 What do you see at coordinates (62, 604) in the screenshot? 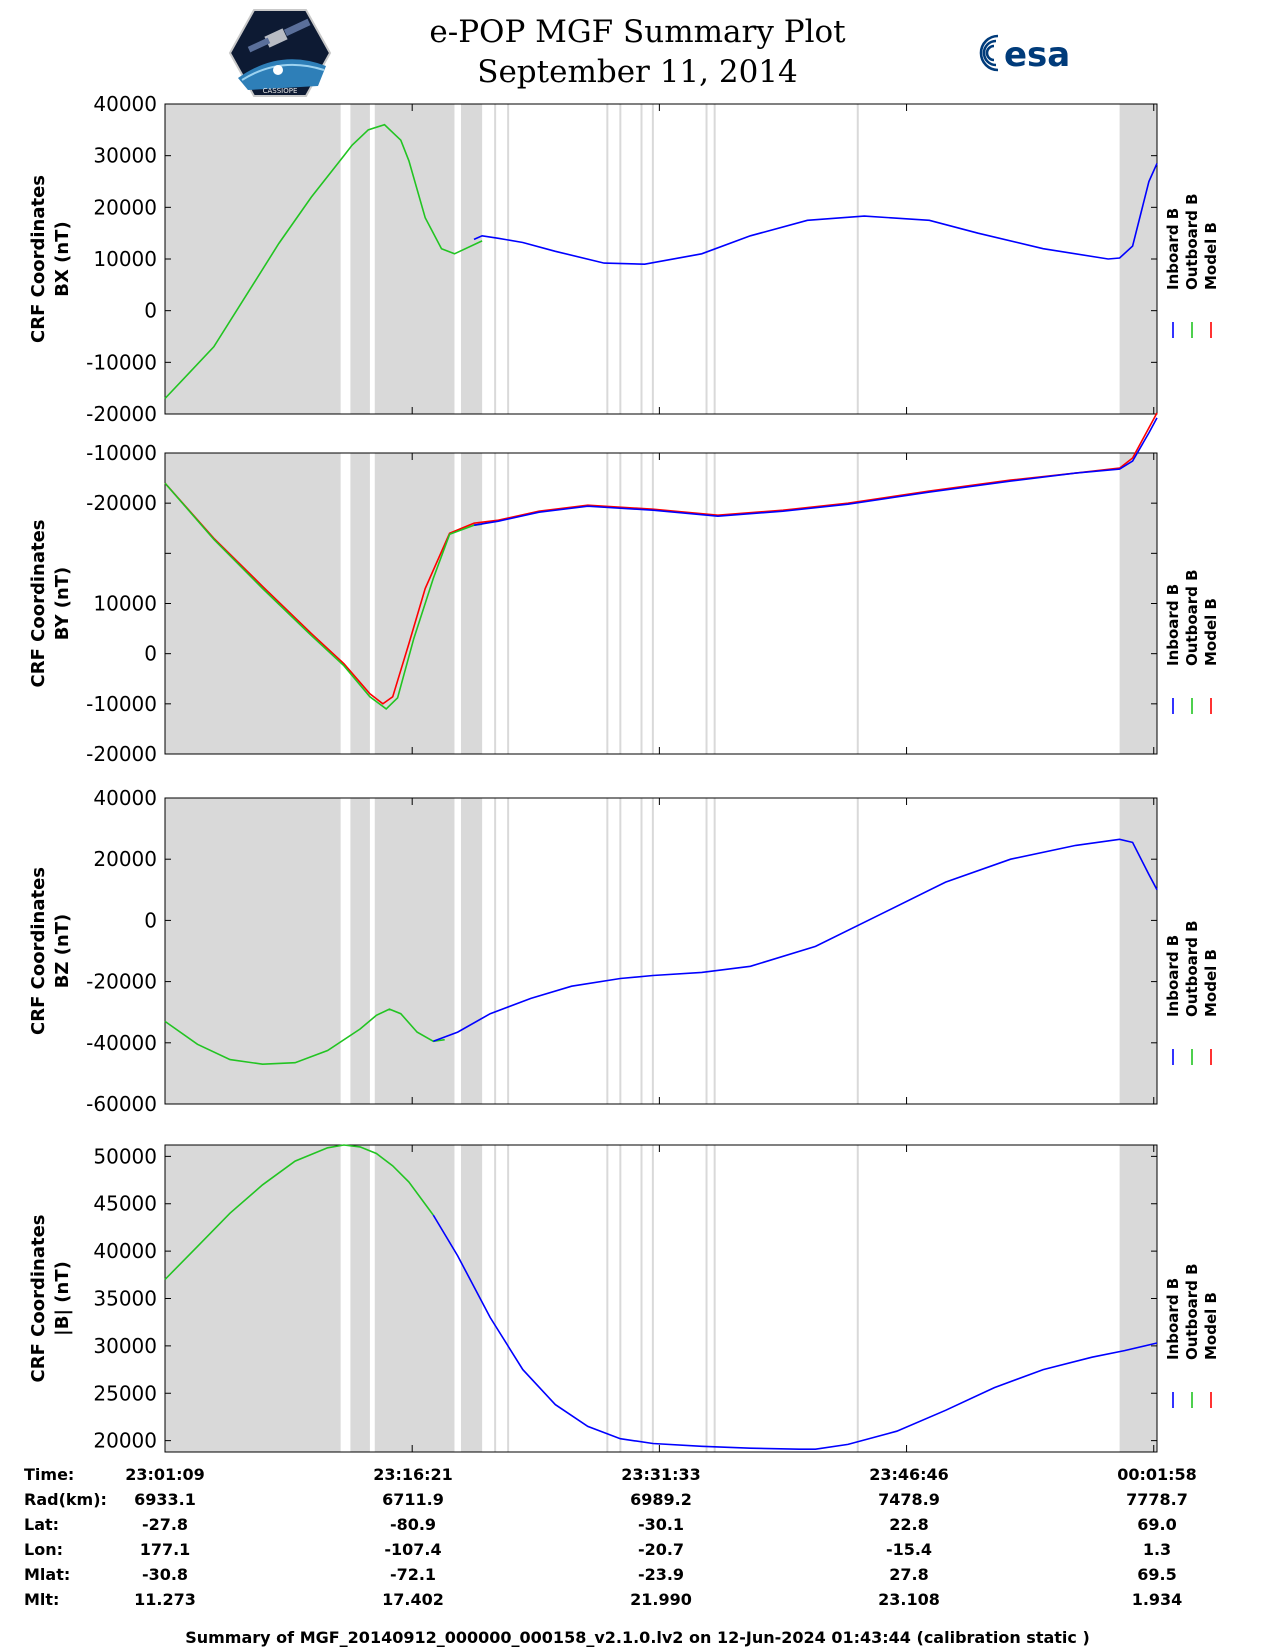
I see `y-axis-label: BY (nT)` at bounding box center [62, 604].